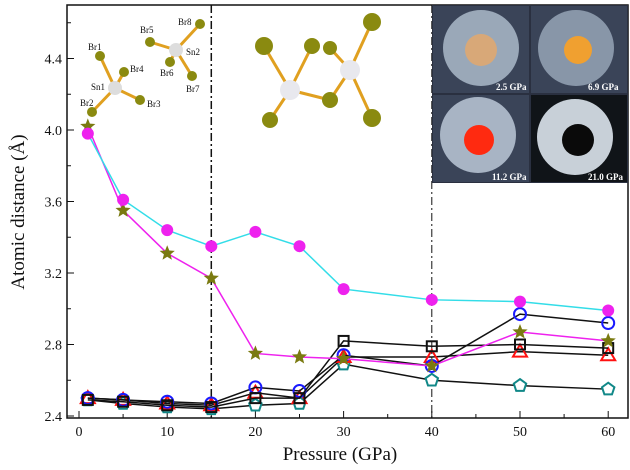  I want to click on photo-inset: 2.5 GPa 6.9 GPa 11.2 GPa 21.0 GPa, so click(530, 94).